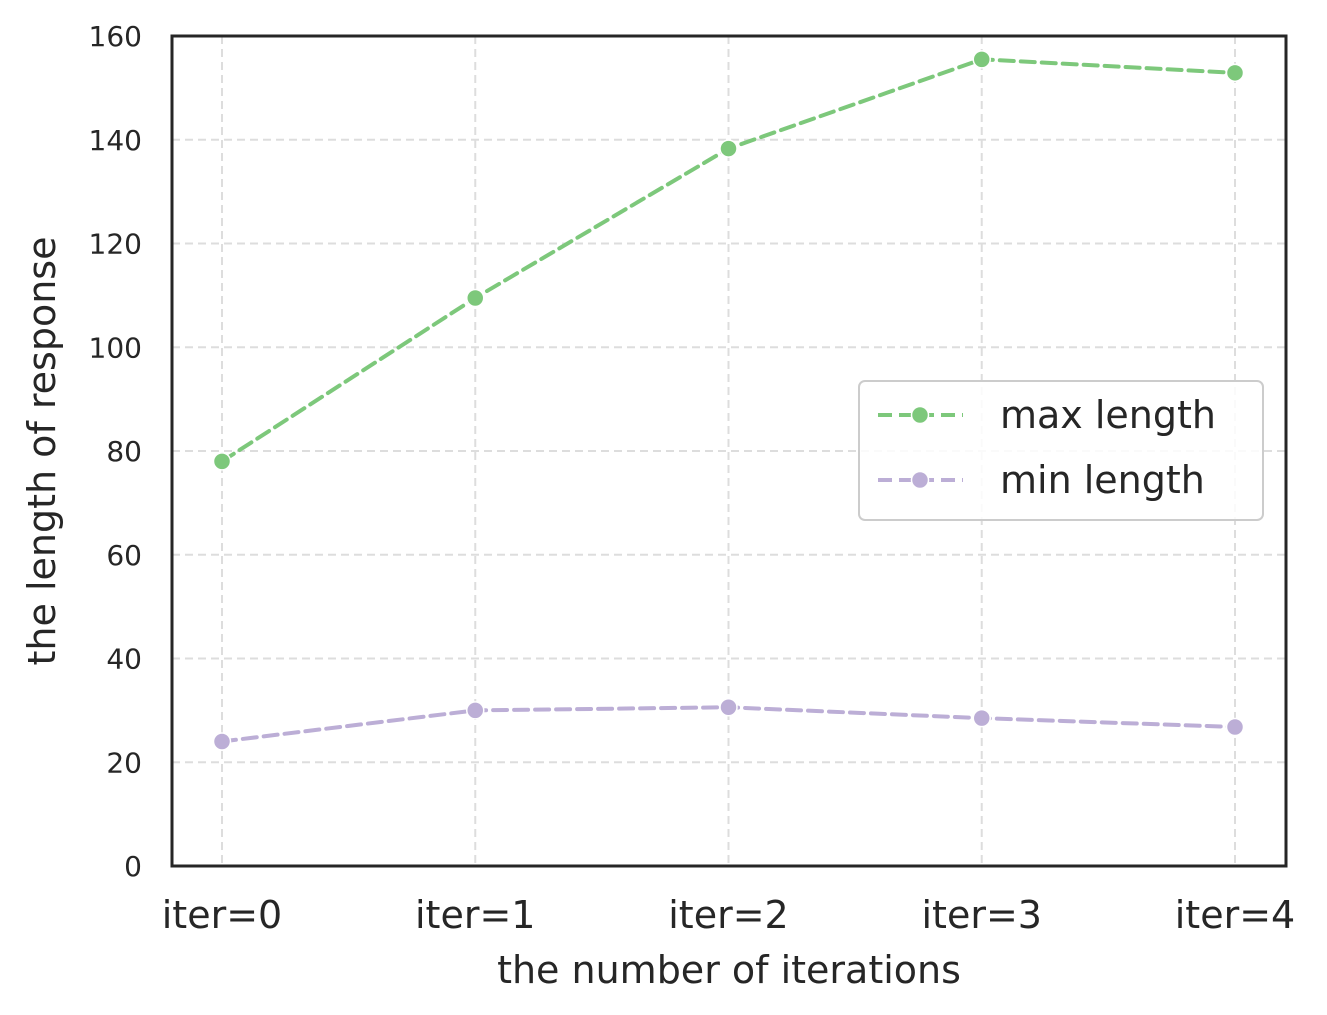 The height and width of the screenshot is (1015, 1327). What do you see at coordinates (133, 866) in the screenshot?
I see `y-tick-label: 0` at bounding box center [133, 866].